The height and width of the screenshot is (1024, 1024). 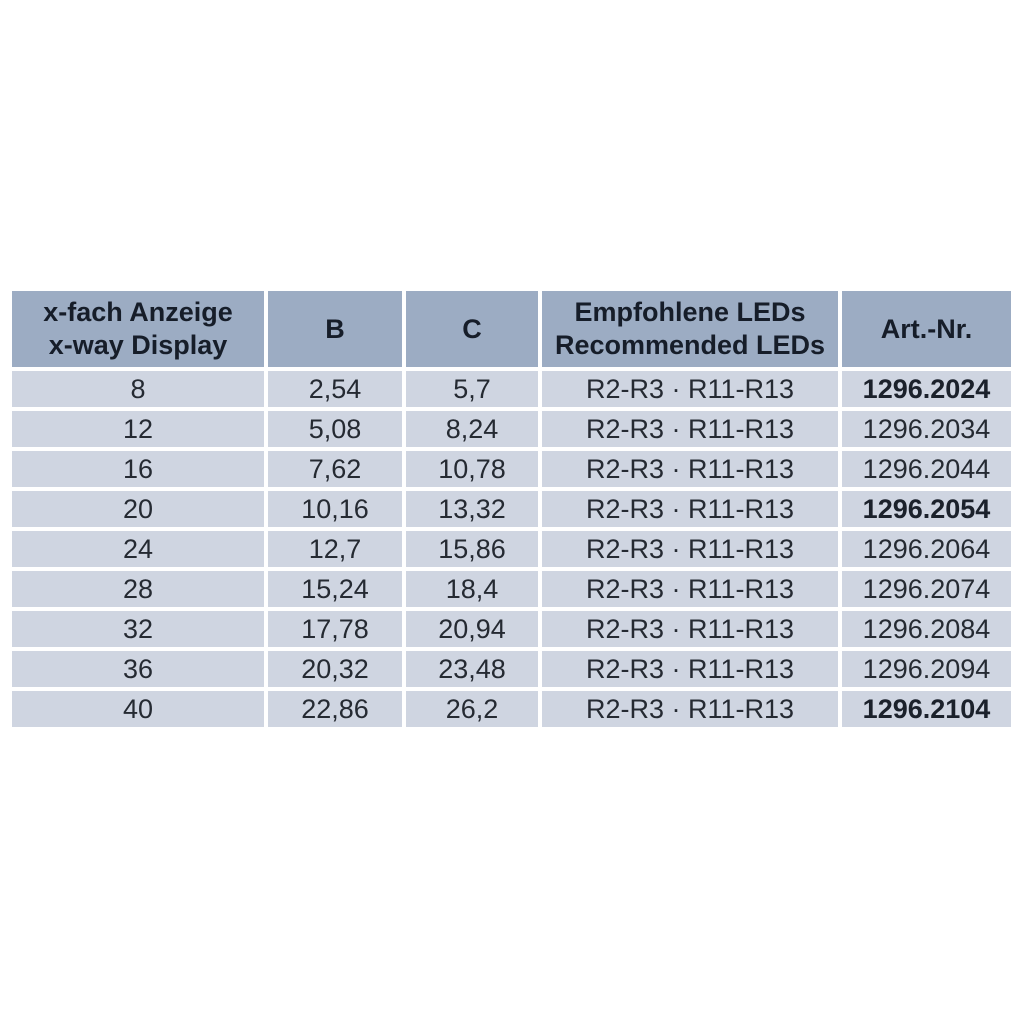 I want to click on header-b-label: B, so click(x=335, y=328).